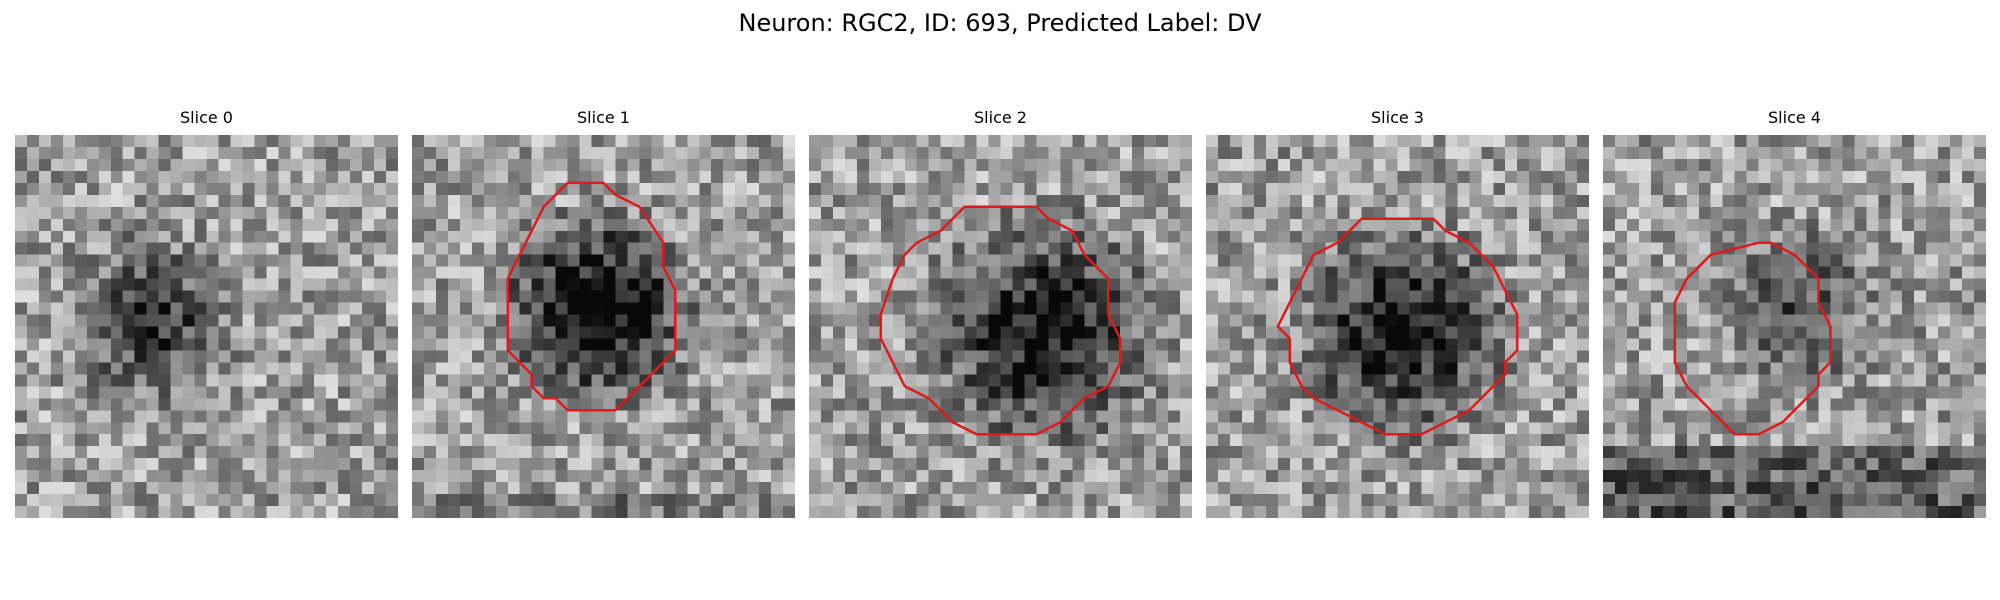 The image size is (2000, 600). Describe the element at coordinates (206, 117) in the screenshot. I see `panel-title: Slice 0` at that location.